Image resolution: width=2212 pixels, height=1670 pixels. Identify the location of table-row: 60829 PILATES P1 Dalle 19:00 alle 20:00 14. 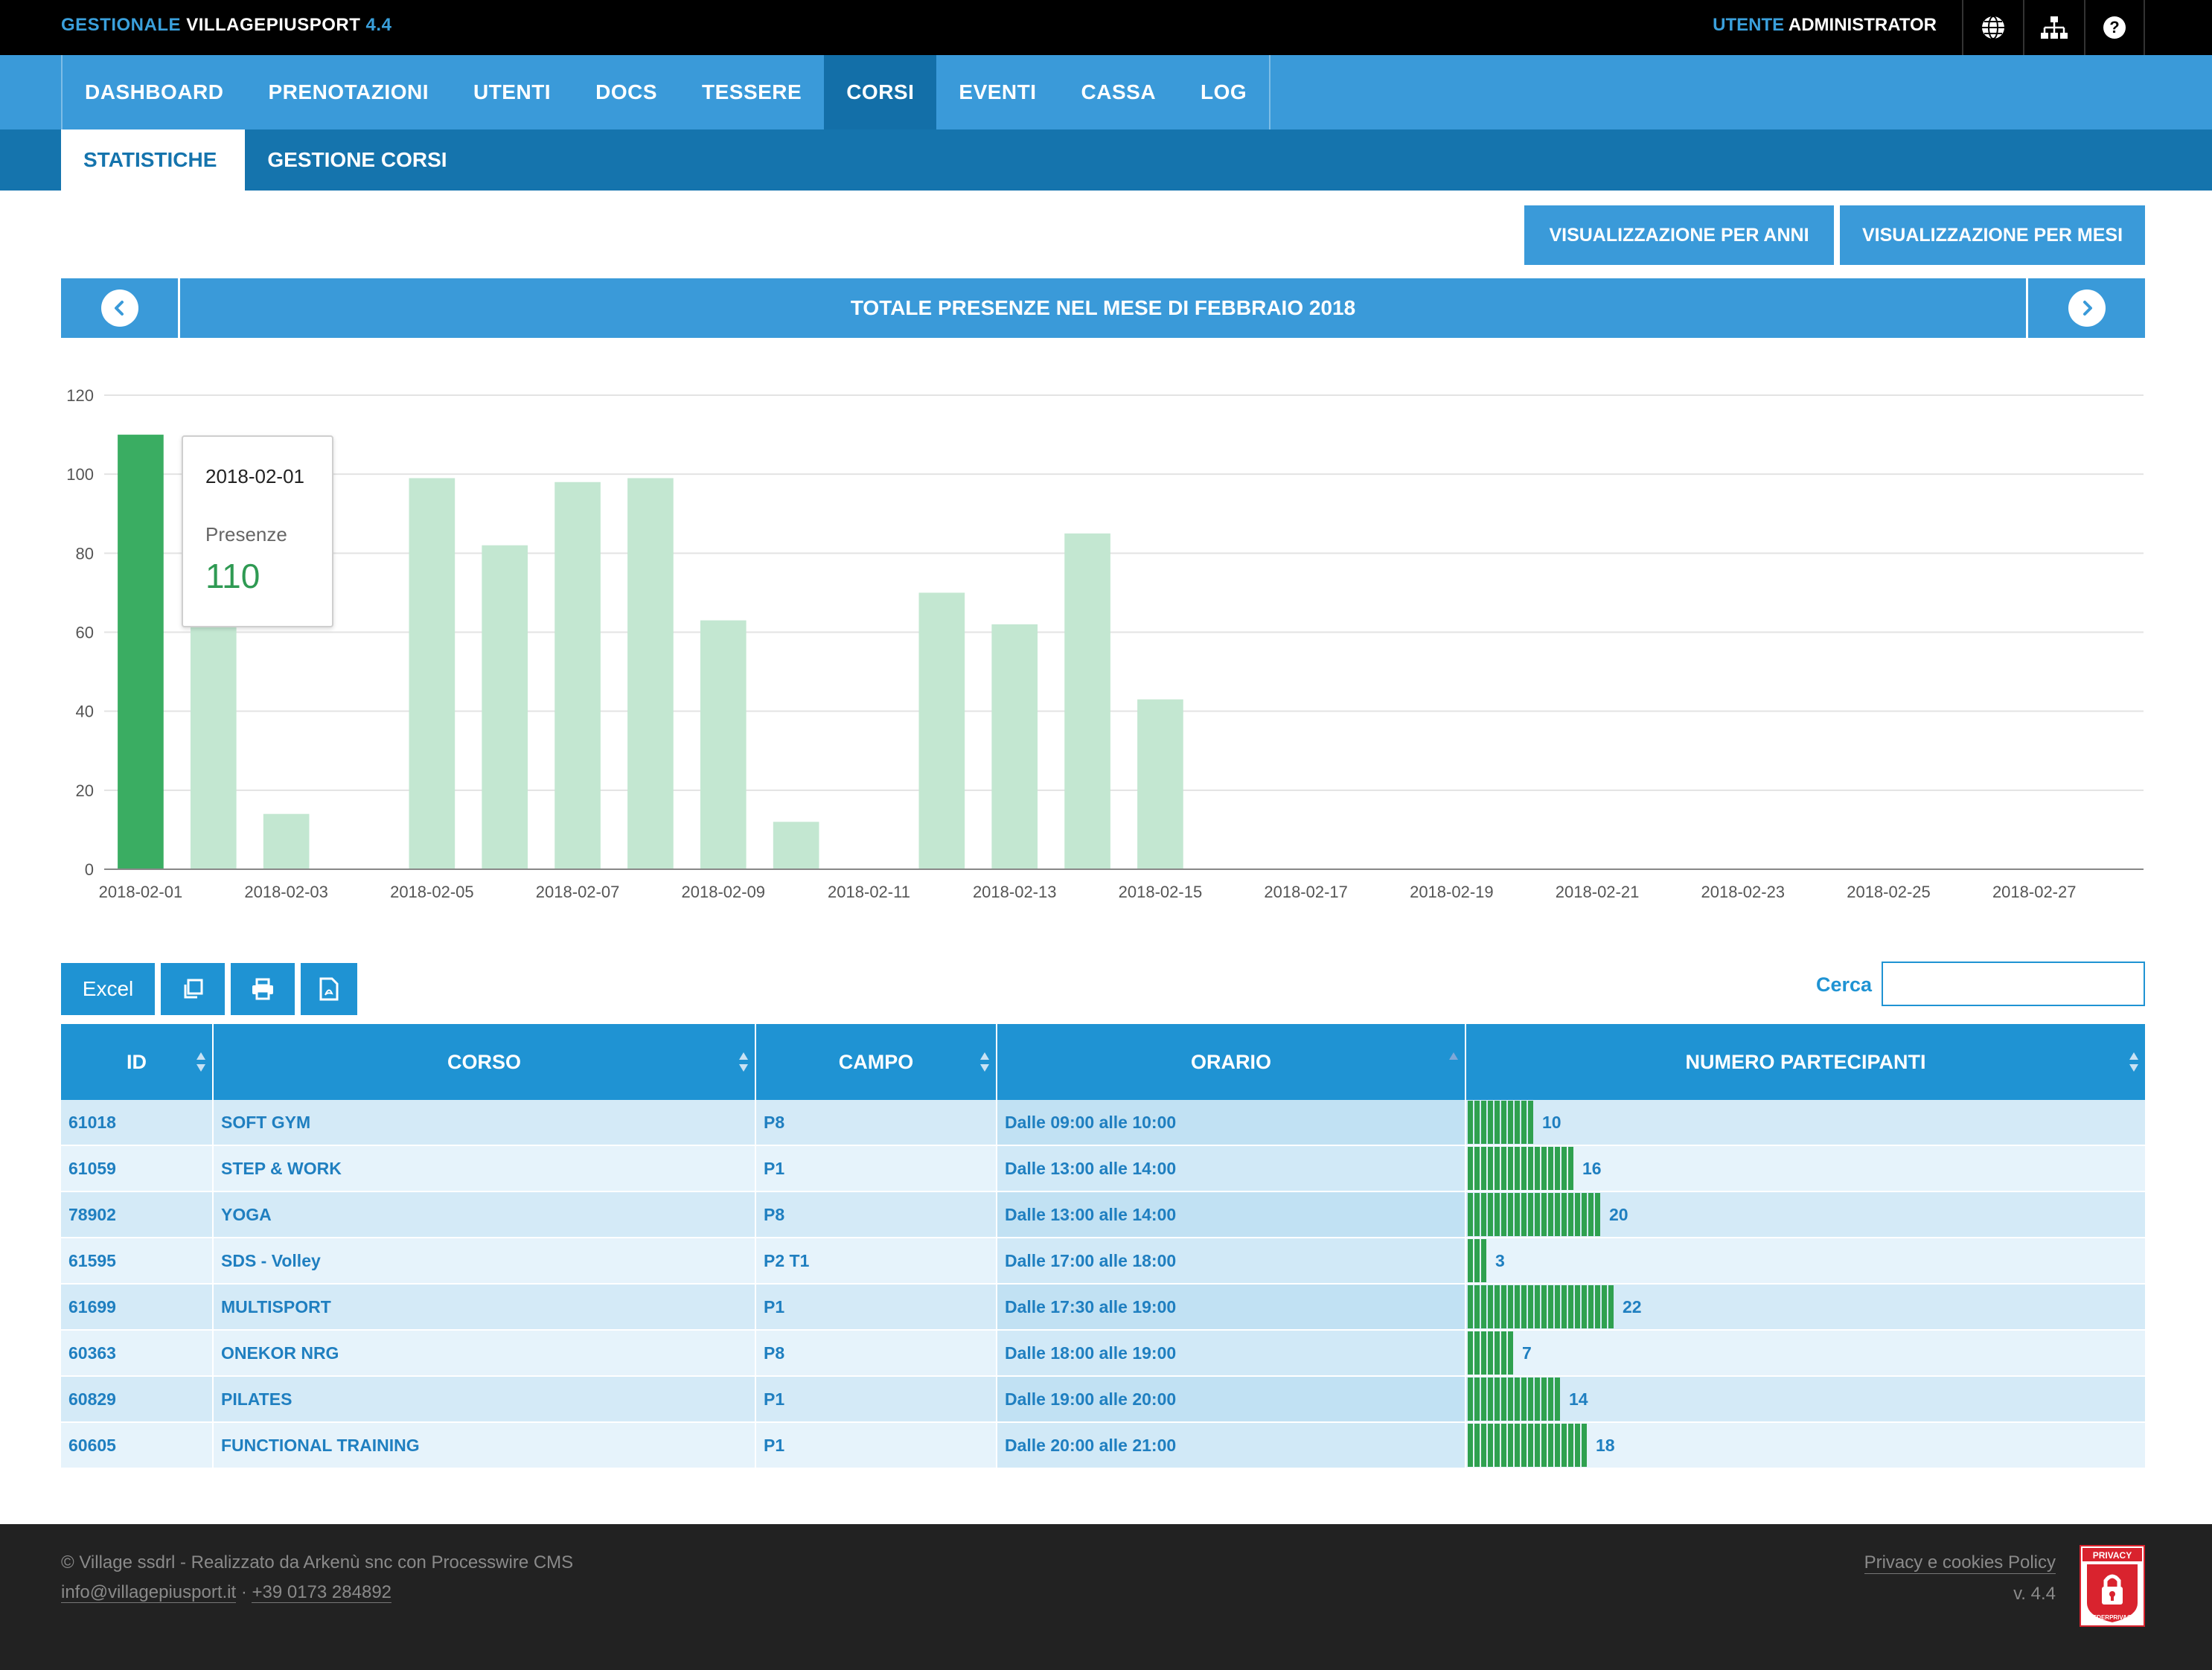
(1103, 1400).